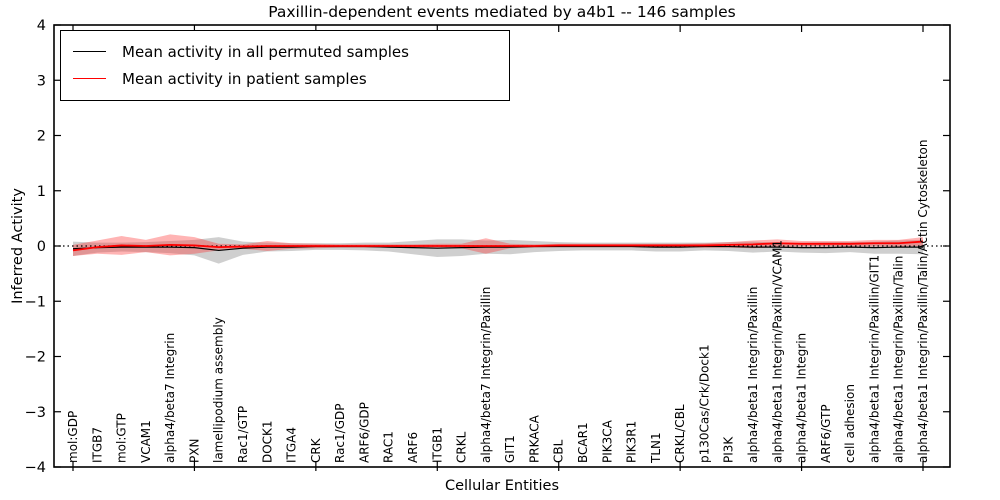 This screenshot has height=500, width=1000. Describe the element at coordinates (89, 78) in the screenshot. I see `patient-line-swatch` at that location.